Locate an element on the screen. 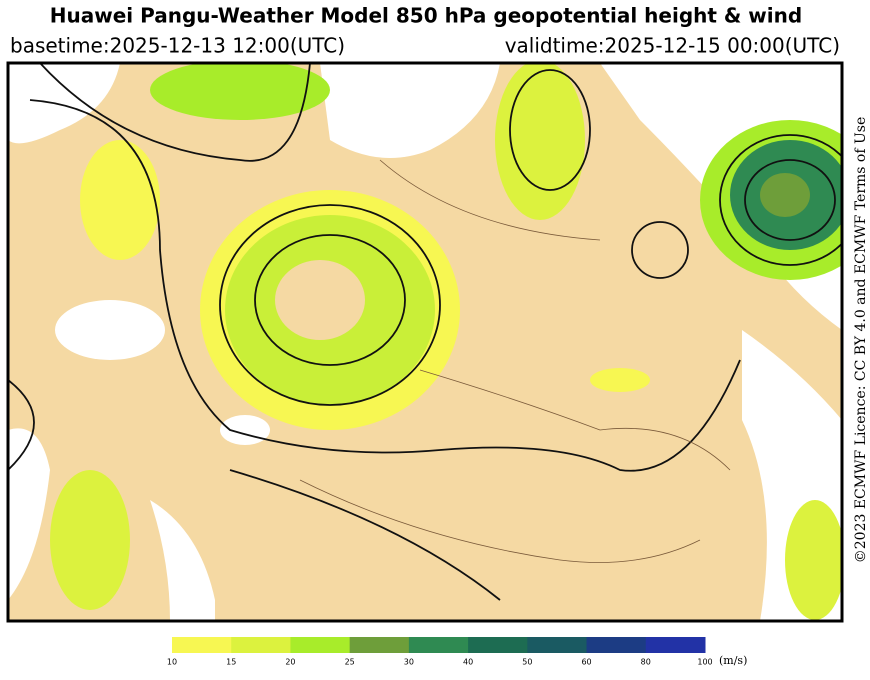 Image resolution: width=870 pixels, height=680 pixels. colorbar-tick-label: 20 is located at coordinates (290, 662).